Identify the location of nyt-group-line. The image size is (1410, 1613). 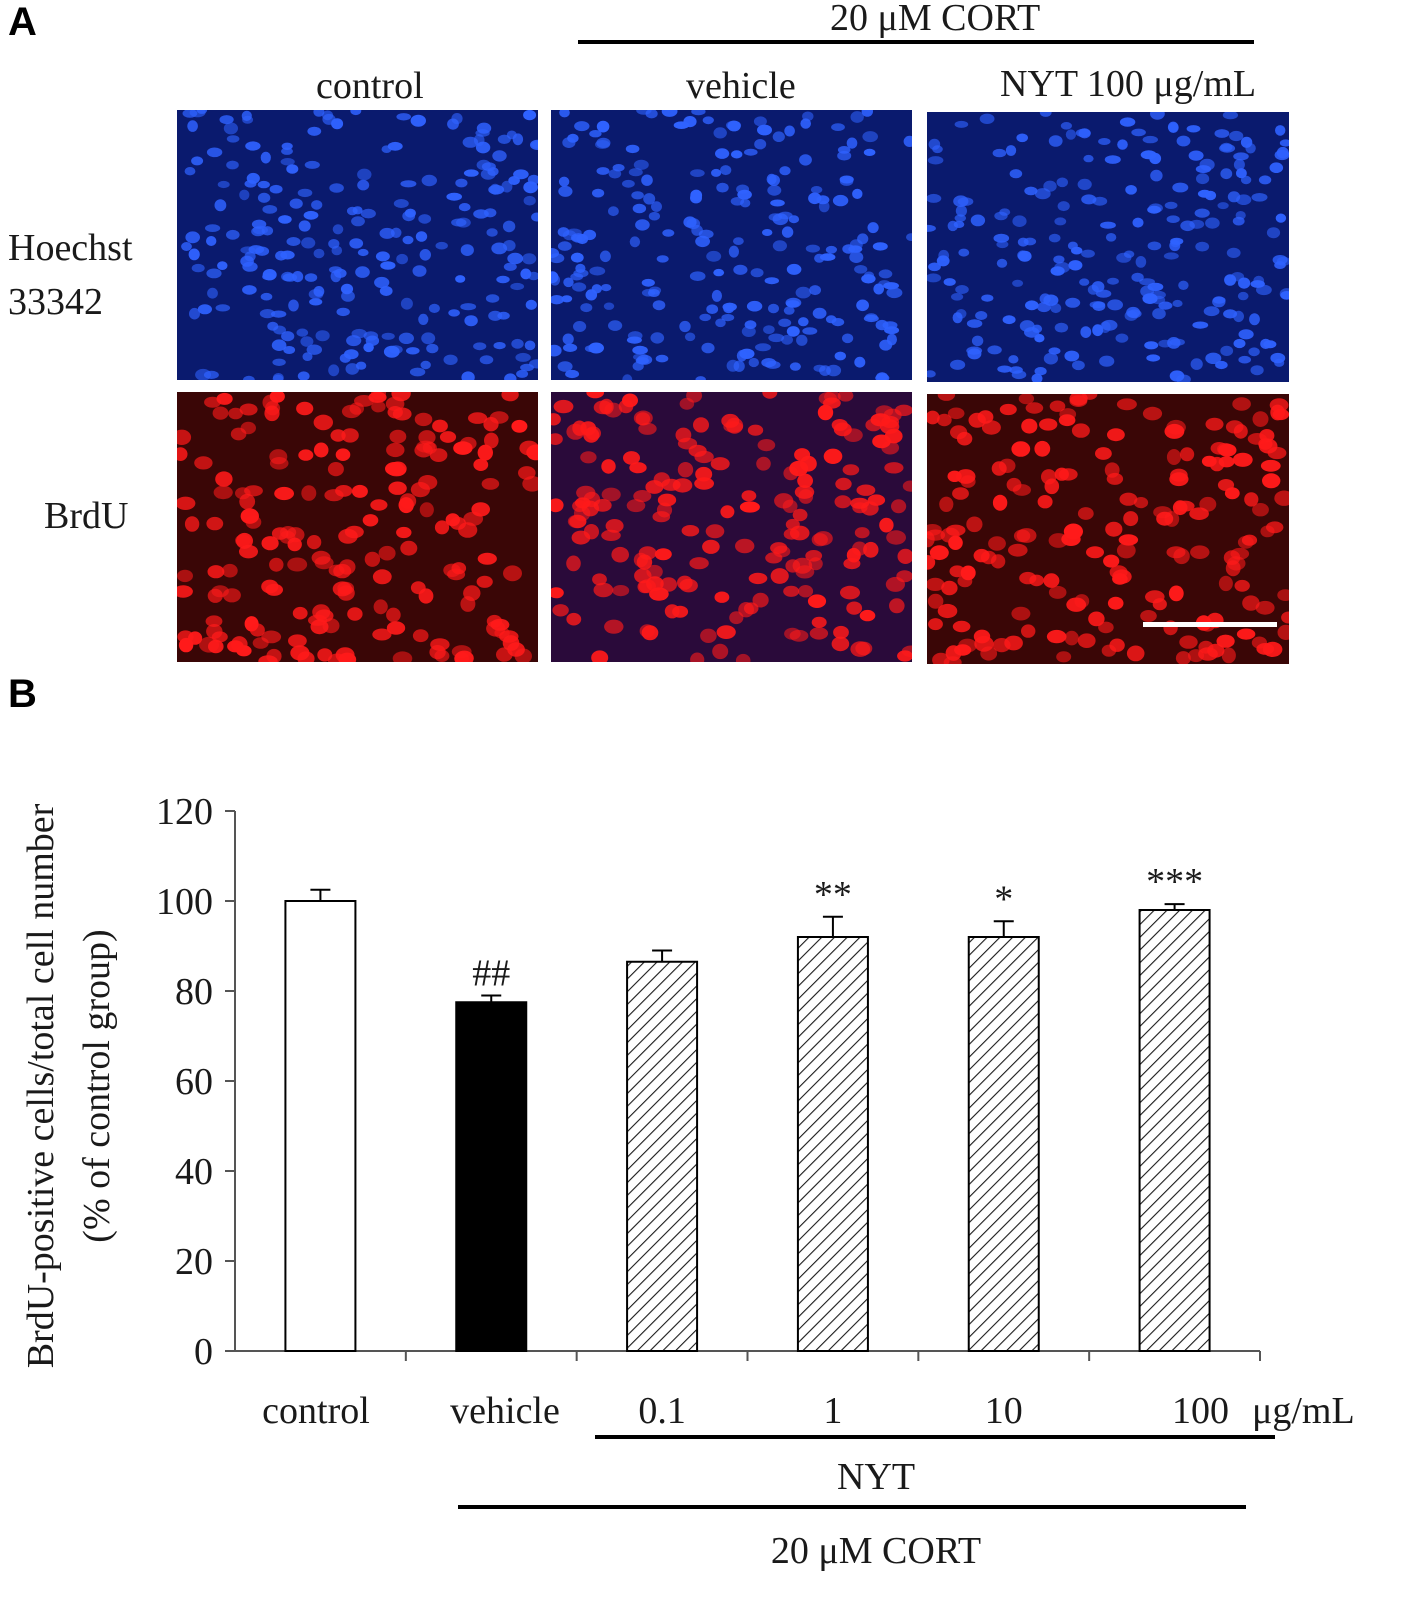
(935, 1437).